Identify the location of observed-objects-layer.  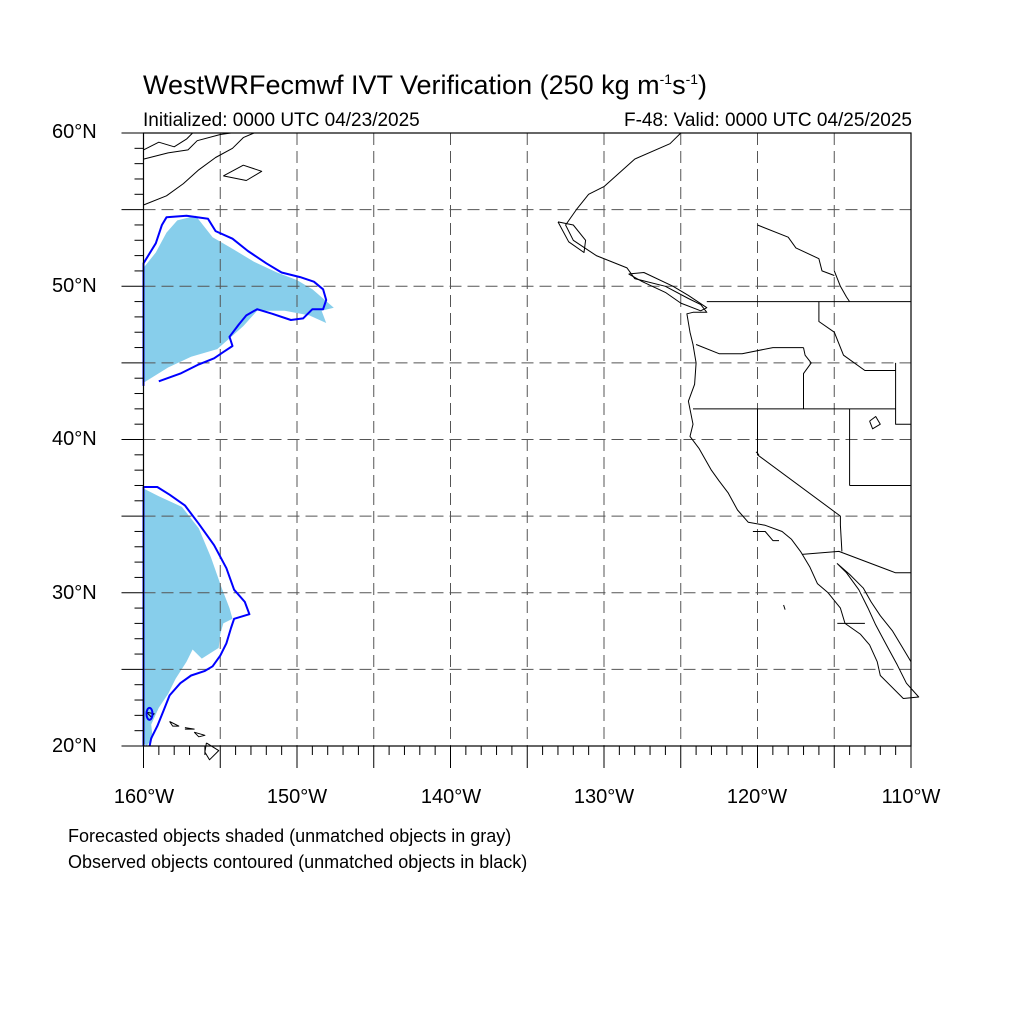
(235, 480).